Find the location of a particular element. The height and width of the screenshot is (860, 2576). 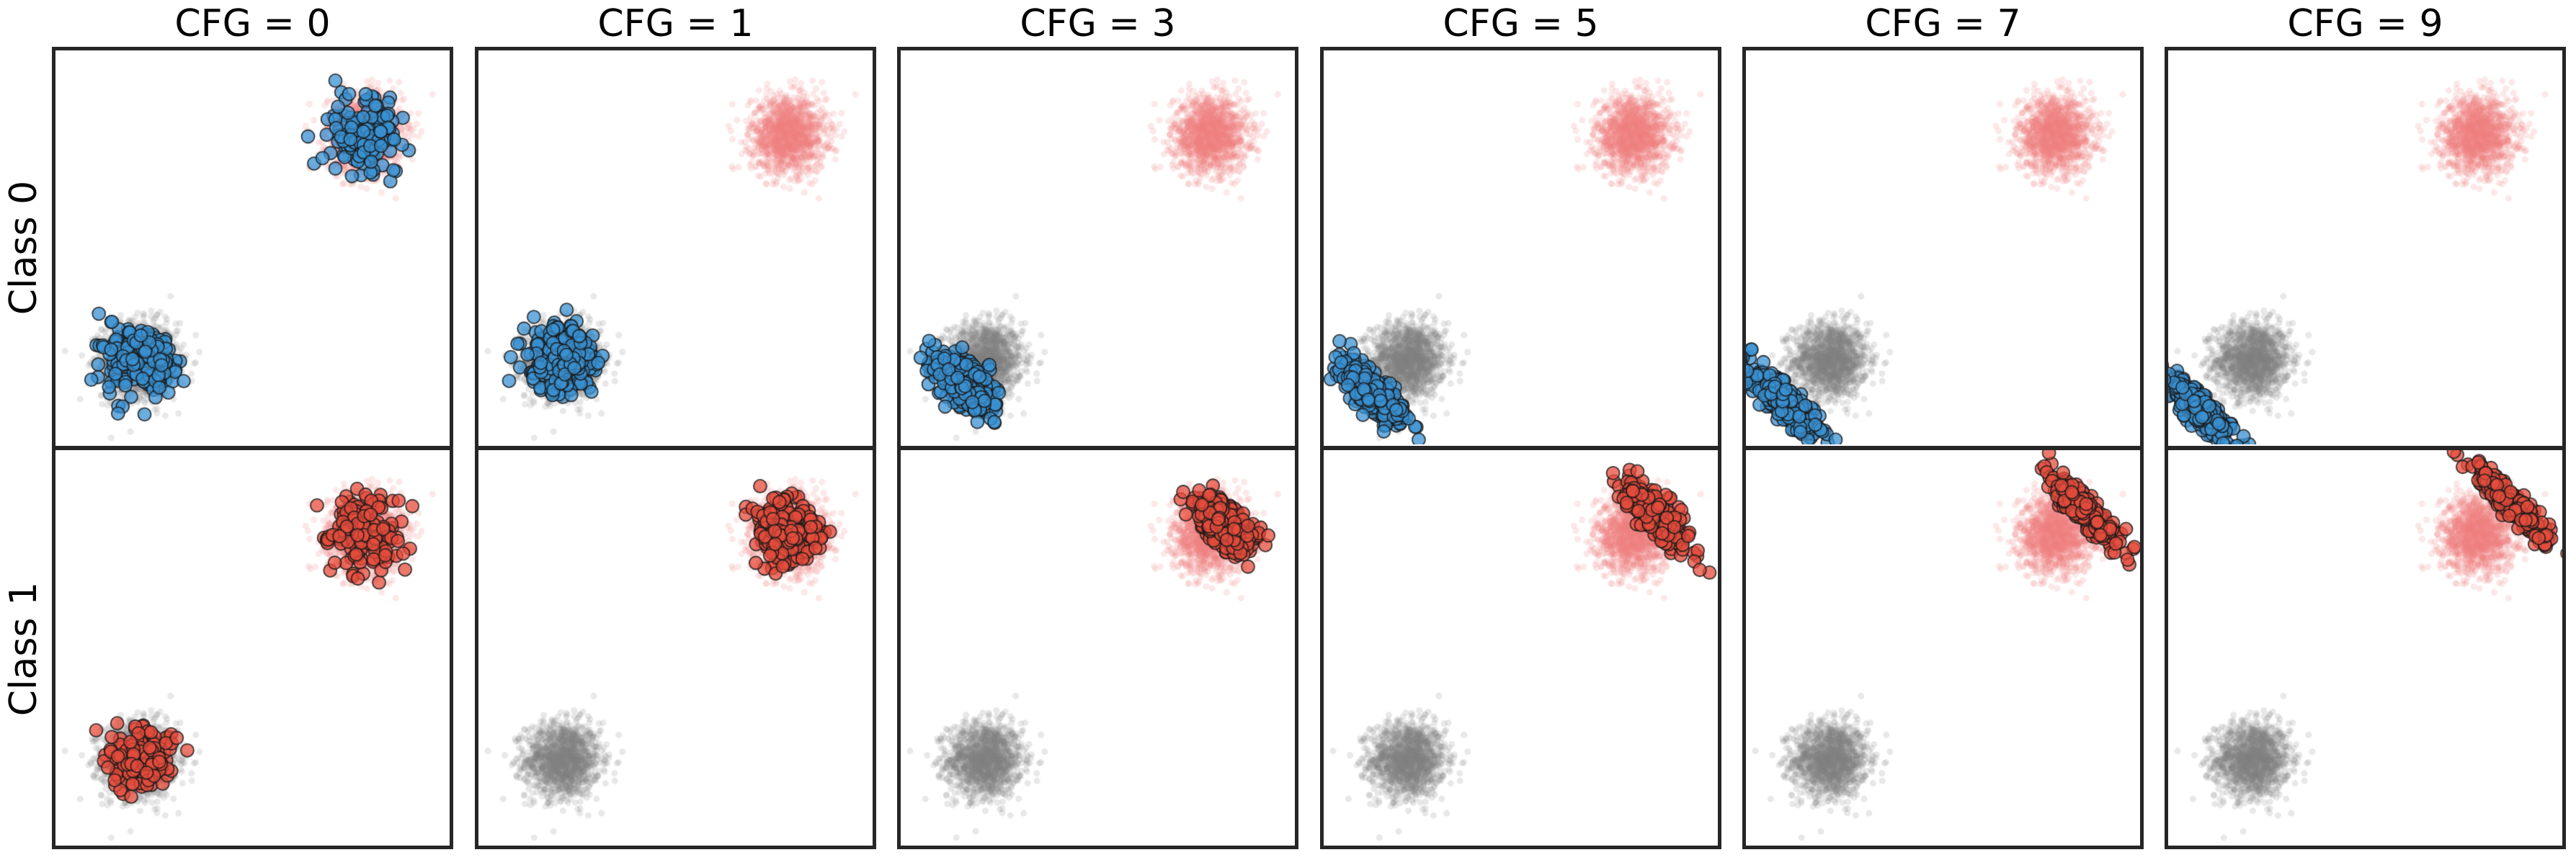

column-title-cfg-3: CFG = 3 is located at coordinates (1098, 23).